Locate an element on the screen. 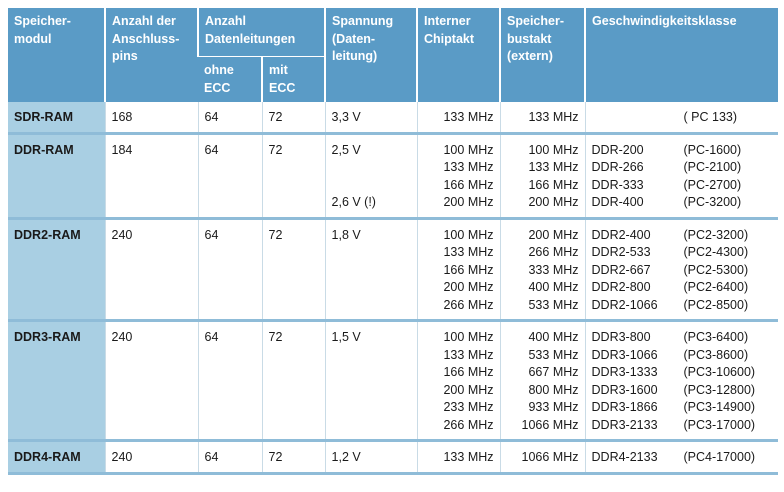 The height and width of the screenshot is (492, 784). pc-name: (PC3-12800) is located at coordinates (719, 389).